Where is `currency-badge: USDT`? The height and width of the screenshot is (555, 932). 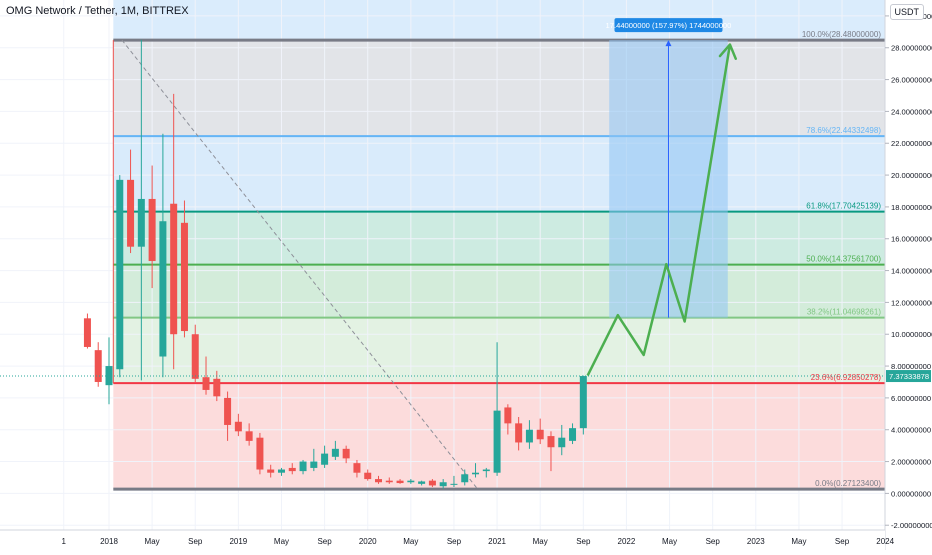
currency-badge: USDT is located at coordinates (906, 12).